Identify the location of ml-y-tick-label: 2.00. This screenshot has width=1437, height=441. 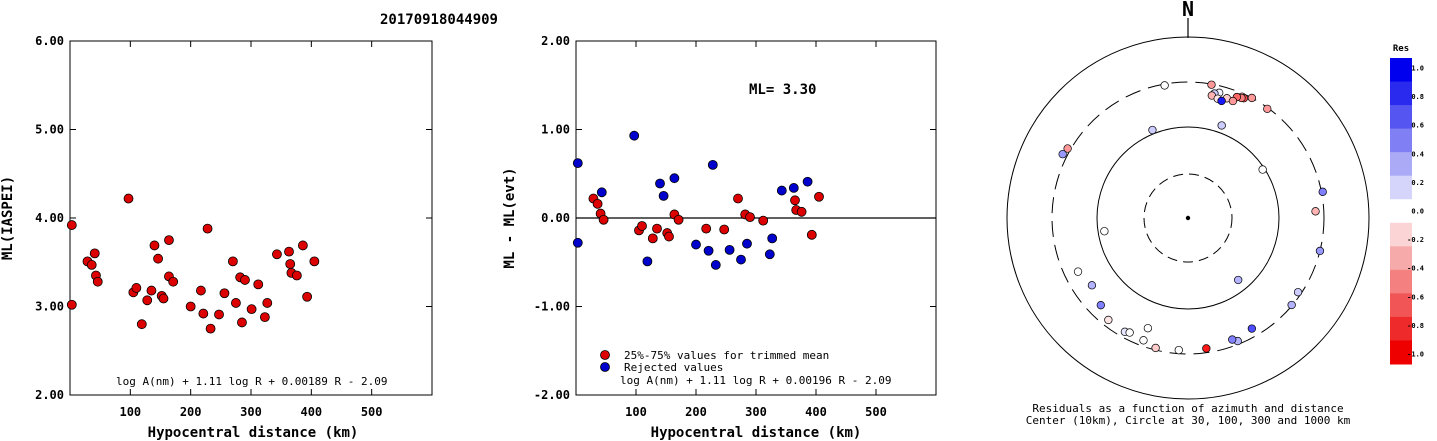
(49, 395).